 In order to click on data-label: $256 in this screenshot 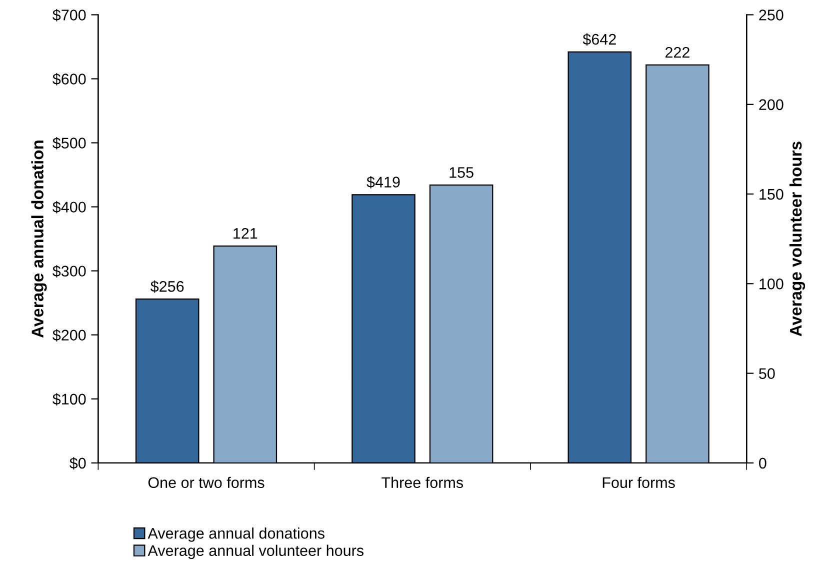, I will do `click(167, 286)`.